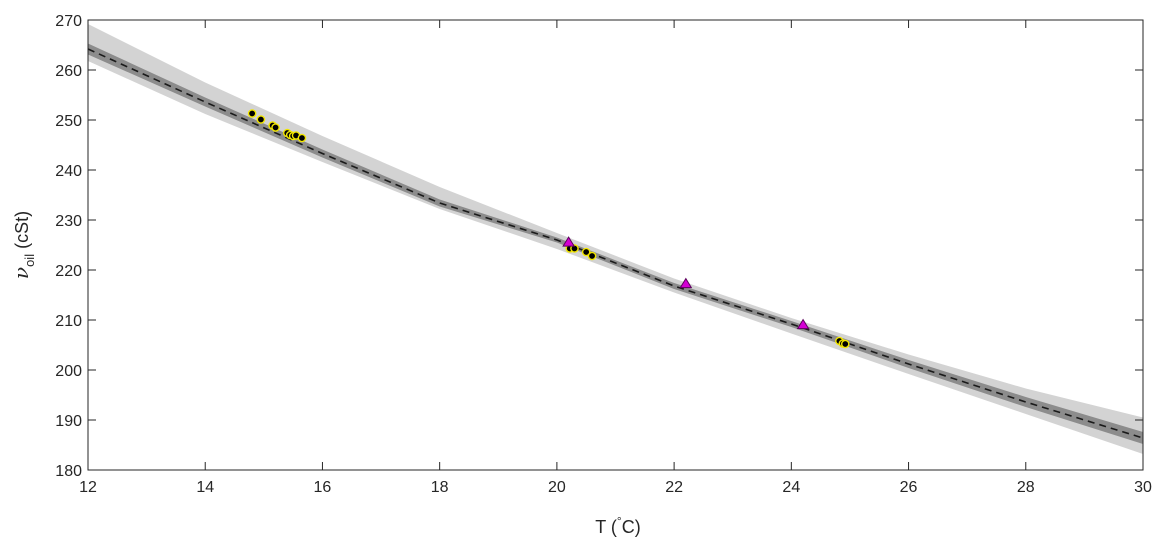 The width and height of the screenshot is (1173, 540). Describe the element at coordinates (606, 527) in the screenshot. I see `x-axis-label-prefix: T (` at that location.